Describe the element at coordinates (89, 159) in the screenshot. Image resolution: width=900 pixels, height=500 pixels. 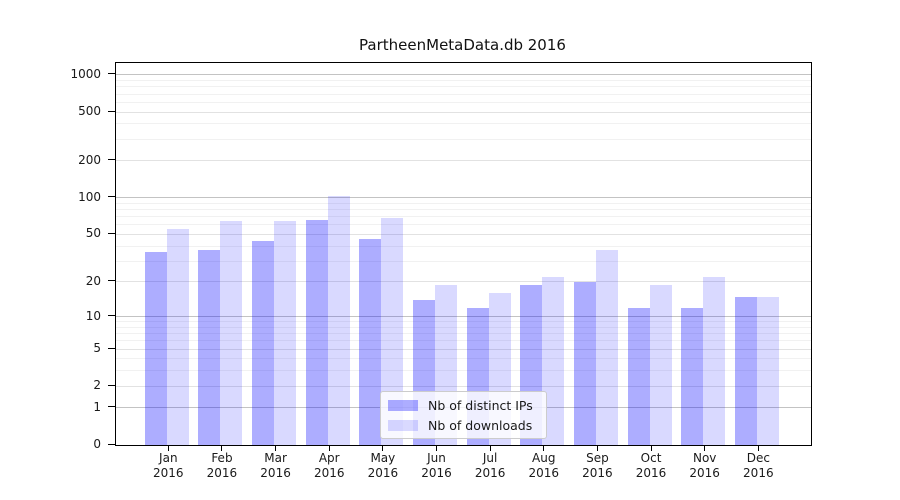
I see `y-tick-label: 200` at that location.